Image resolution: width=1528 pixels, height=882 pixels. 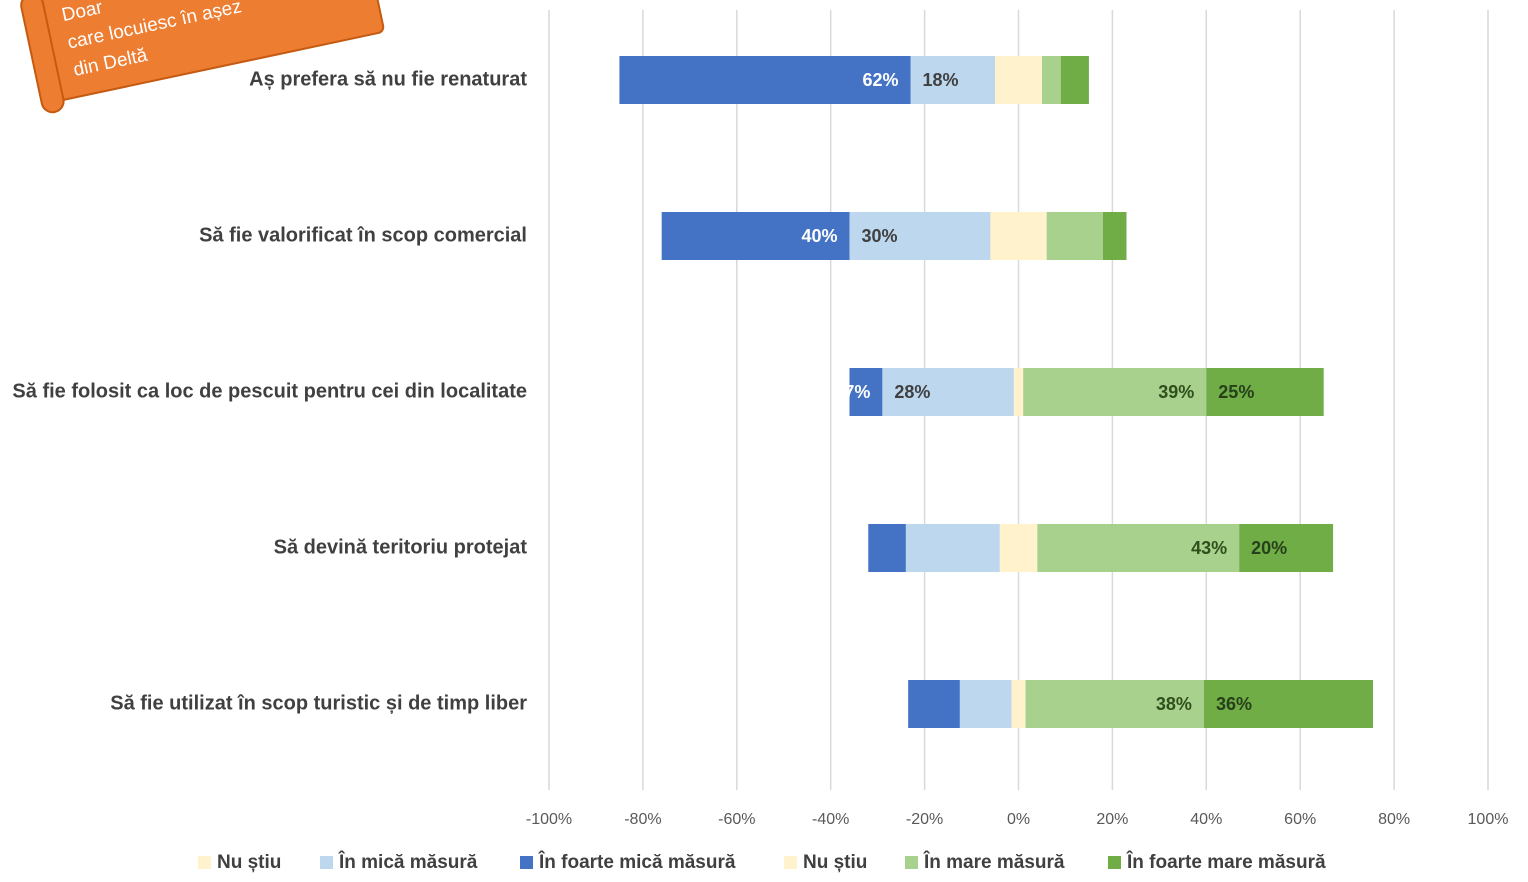 What do you see at coordinates (1488, 819) in the screenshot?
I see `x-tick-label: 100%` at bounding box center [1488, 819].